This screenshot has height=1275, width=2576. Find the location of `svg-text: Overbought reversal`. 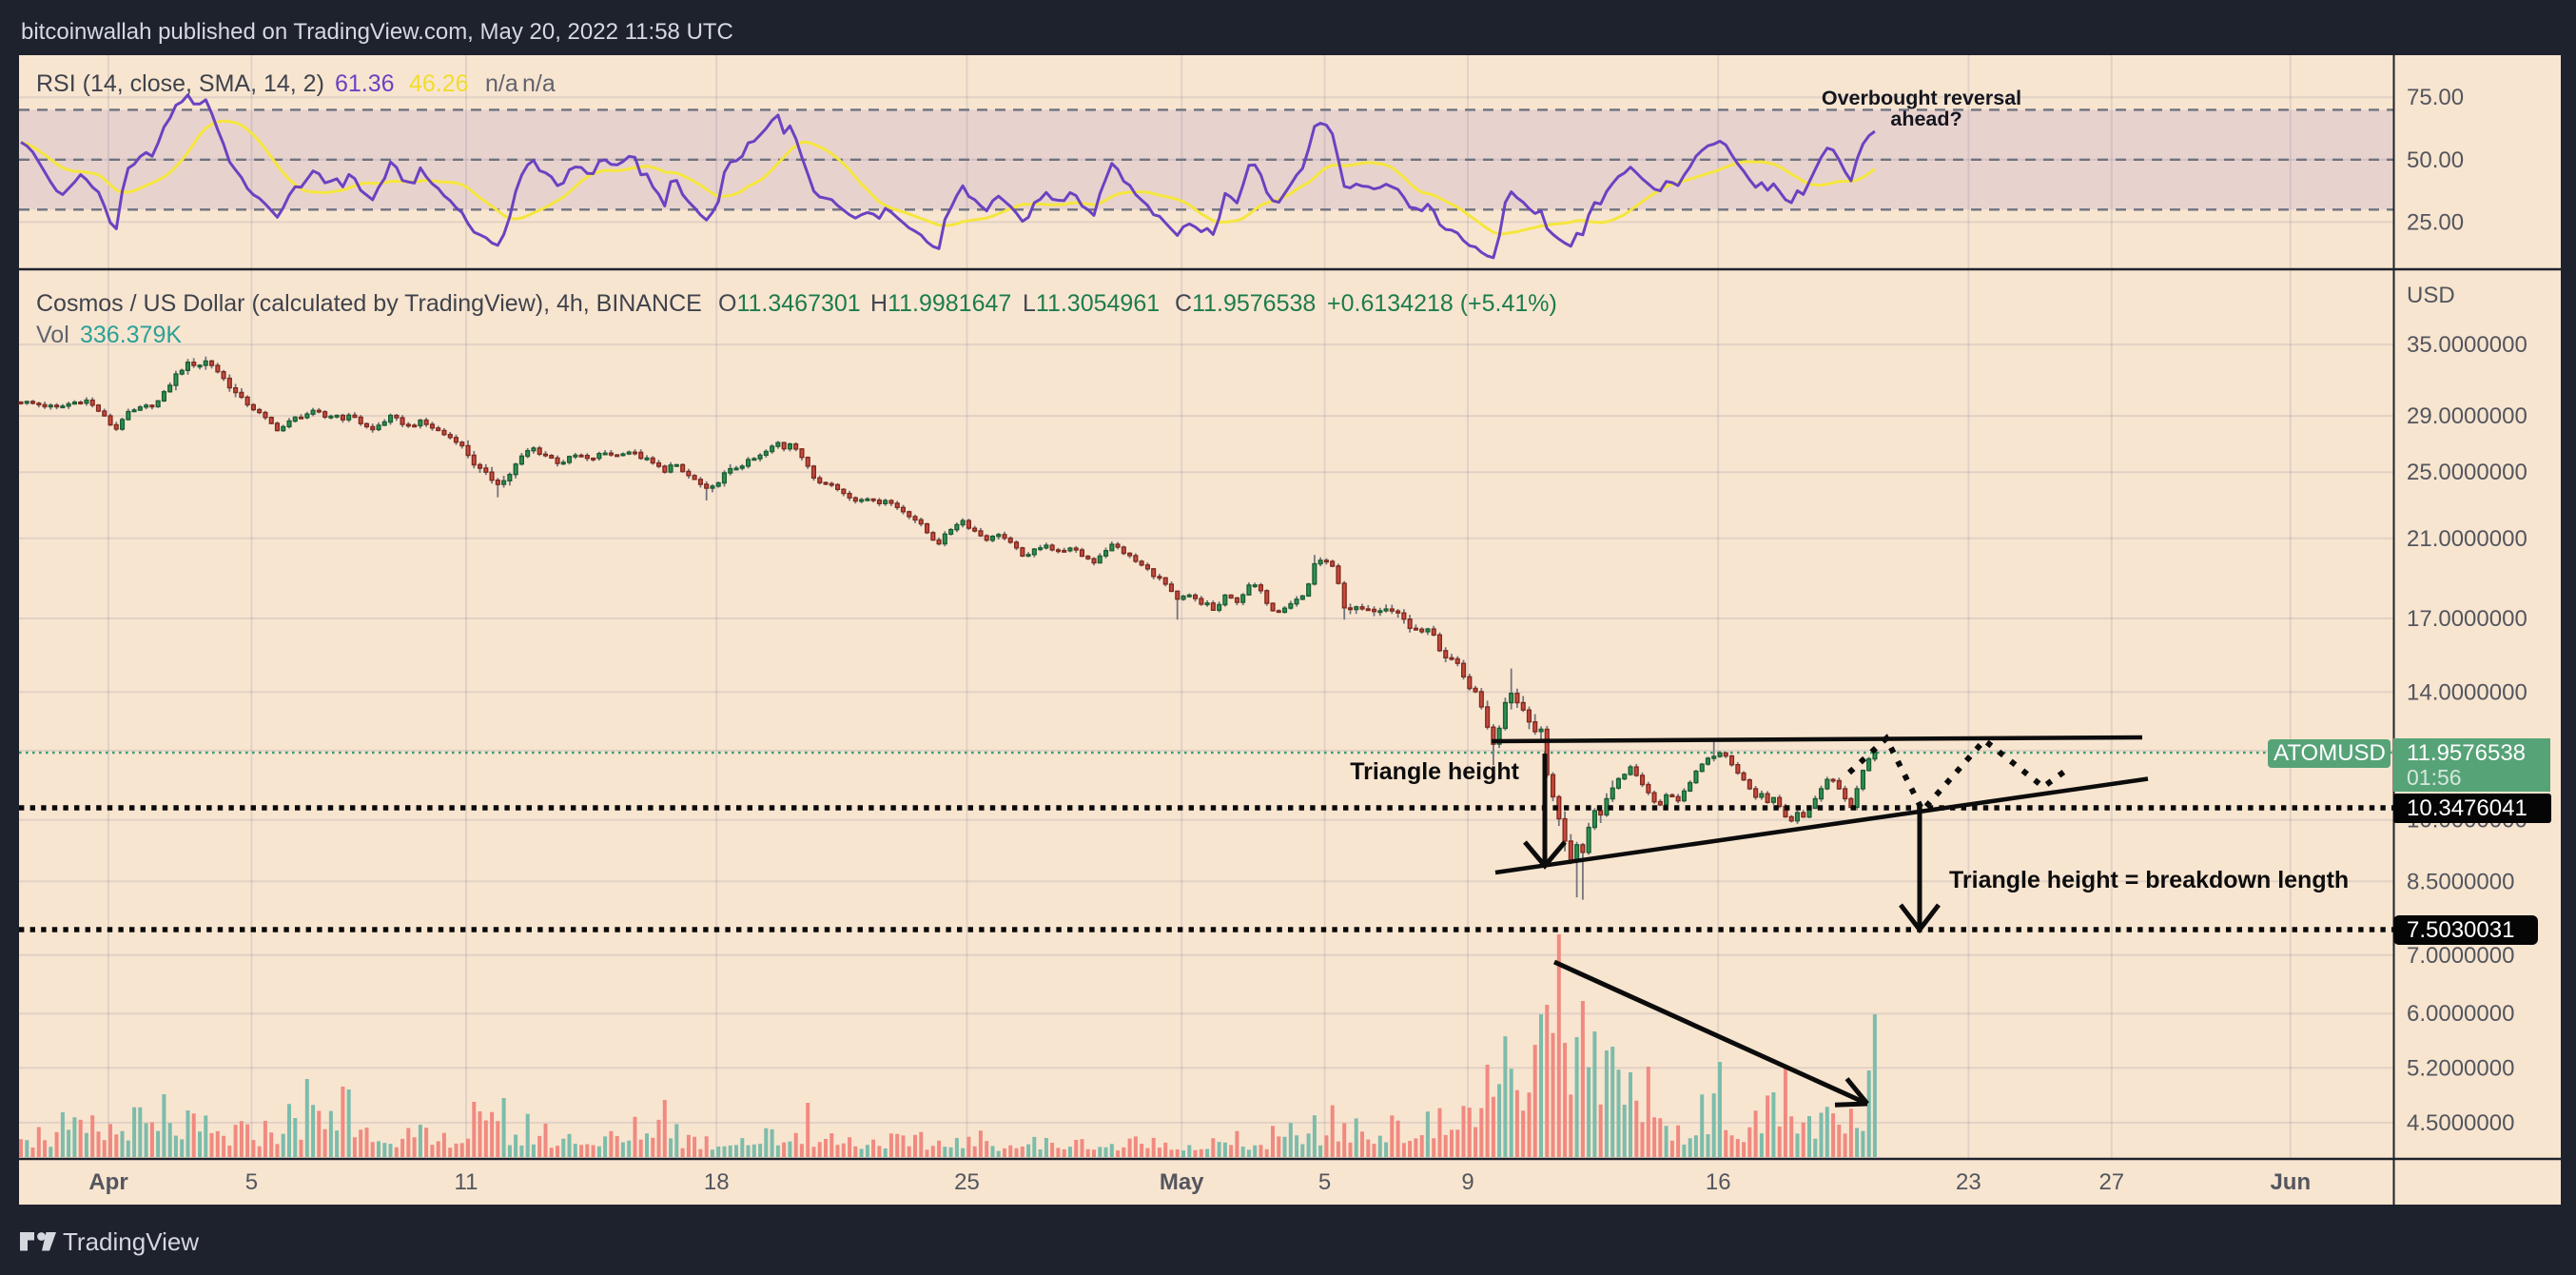

svg-text: Overbought reversal is located at coordinates (1922, 98).